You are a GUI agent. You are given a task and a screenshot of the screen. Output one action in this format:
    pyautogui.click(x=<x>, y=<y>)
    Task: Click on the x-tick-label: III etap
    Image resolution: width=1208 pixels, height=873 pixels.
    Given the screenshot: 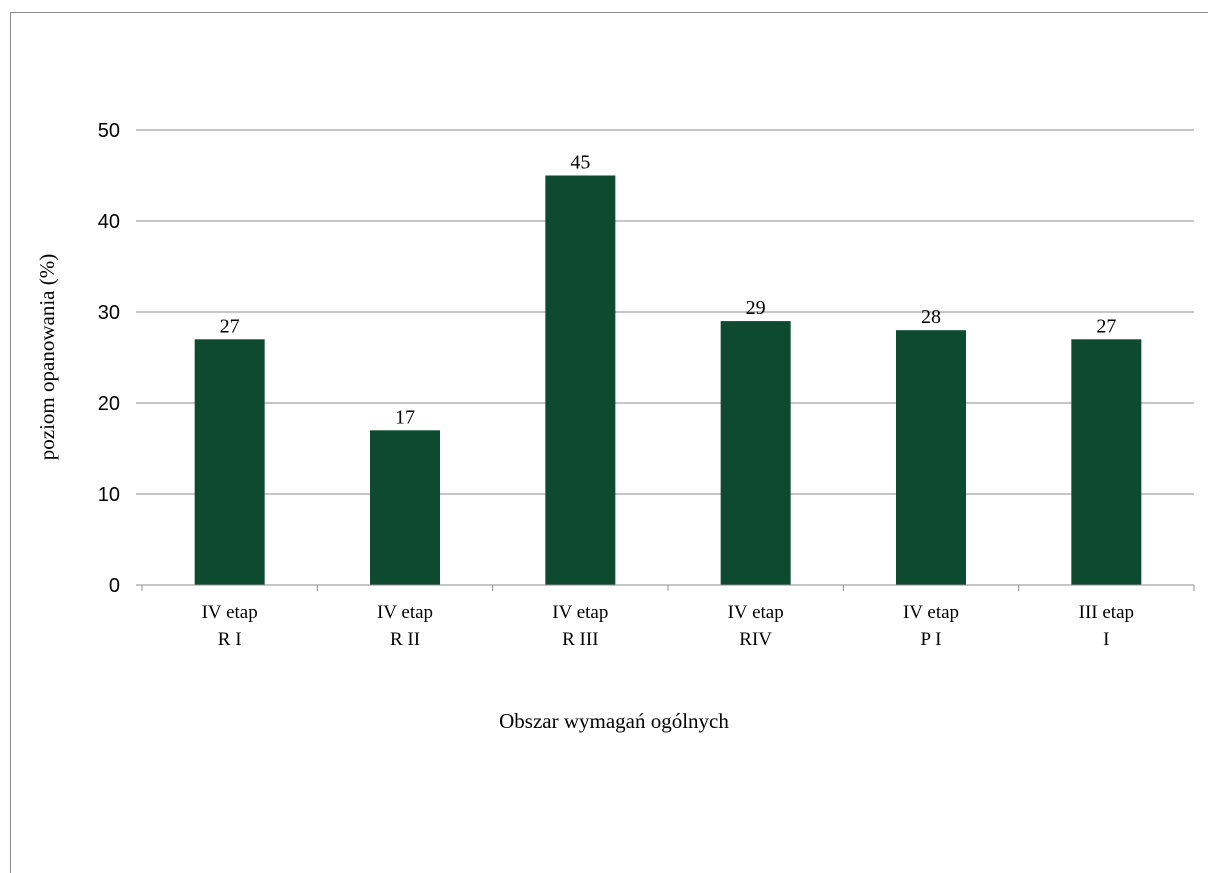 What is the action you would take?
    pyautogui.click(x=1106, y=612)
    